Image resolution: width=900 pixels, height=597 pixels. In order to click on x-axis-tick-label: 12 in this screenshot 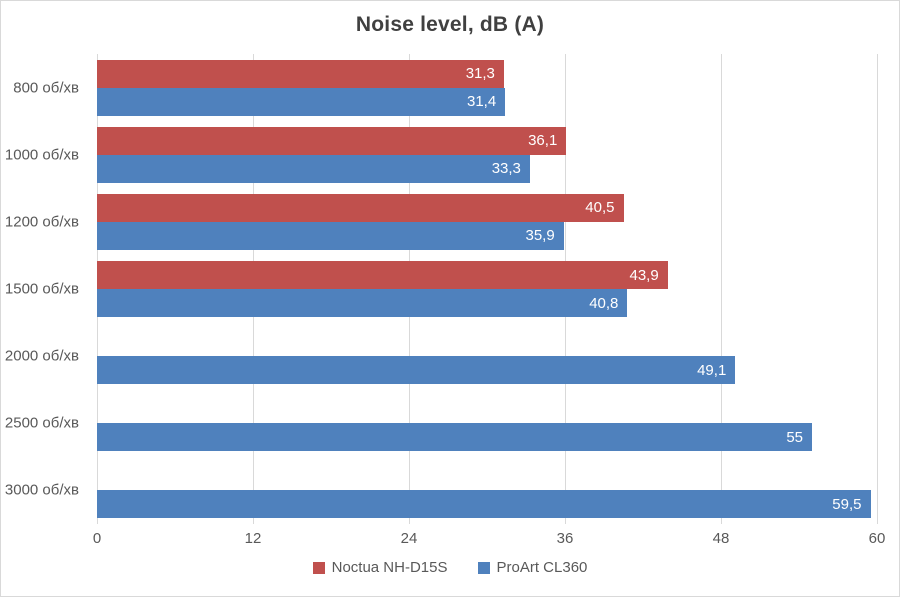, I will do `click(253, 538)`.